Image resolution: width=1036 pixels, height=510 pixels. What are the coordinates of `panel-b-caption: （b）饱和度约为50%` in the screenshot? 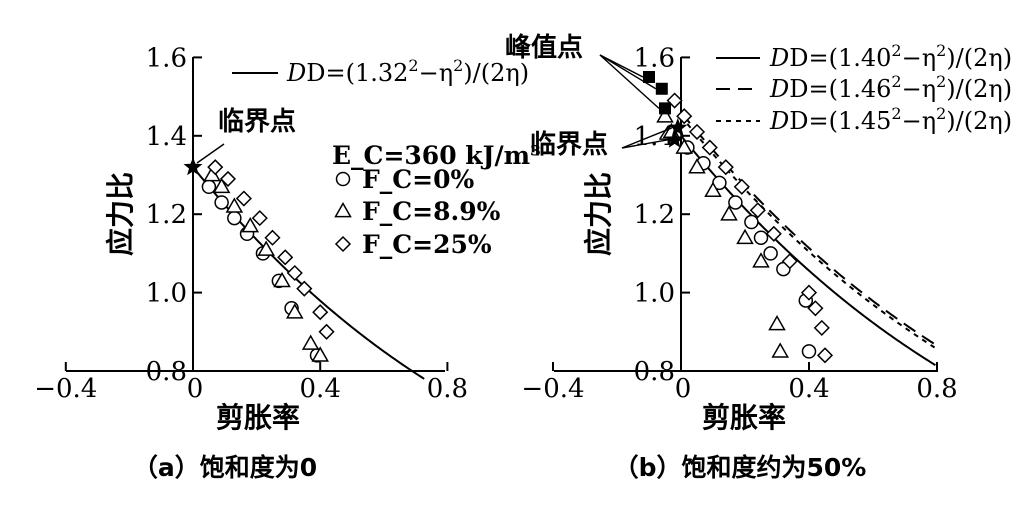 It's located at (740, 467).